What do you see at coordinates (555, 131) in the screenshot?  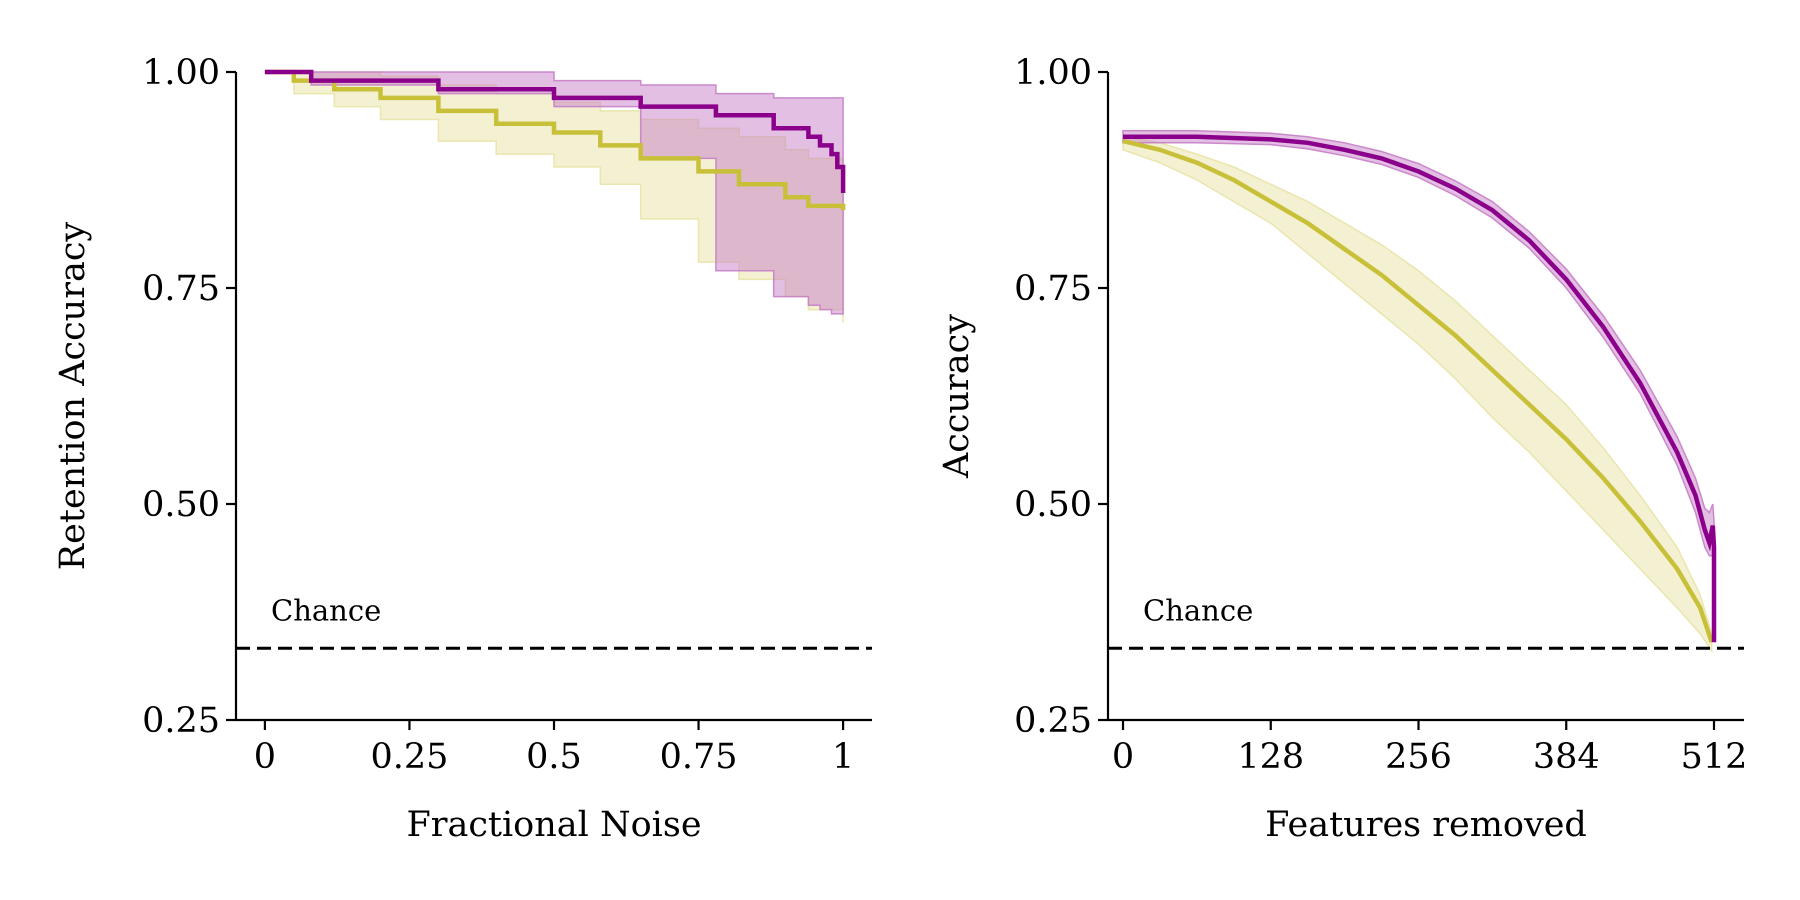 I see `series-line-purple` at bounding box center [555, 131].